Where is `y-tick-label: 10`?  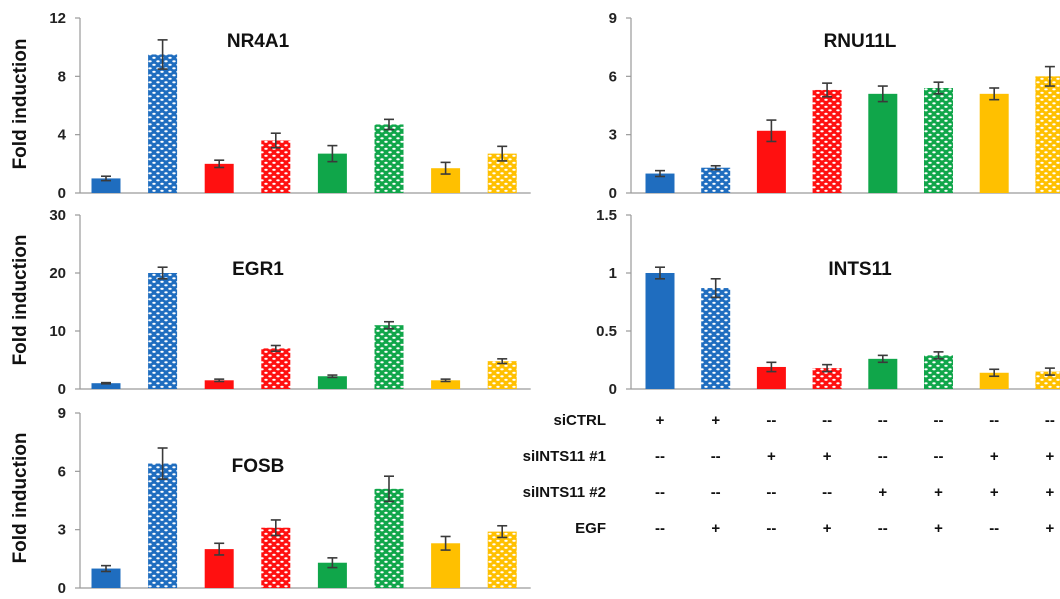
y-tick-label: 10 is located at coordinates (57, 331).